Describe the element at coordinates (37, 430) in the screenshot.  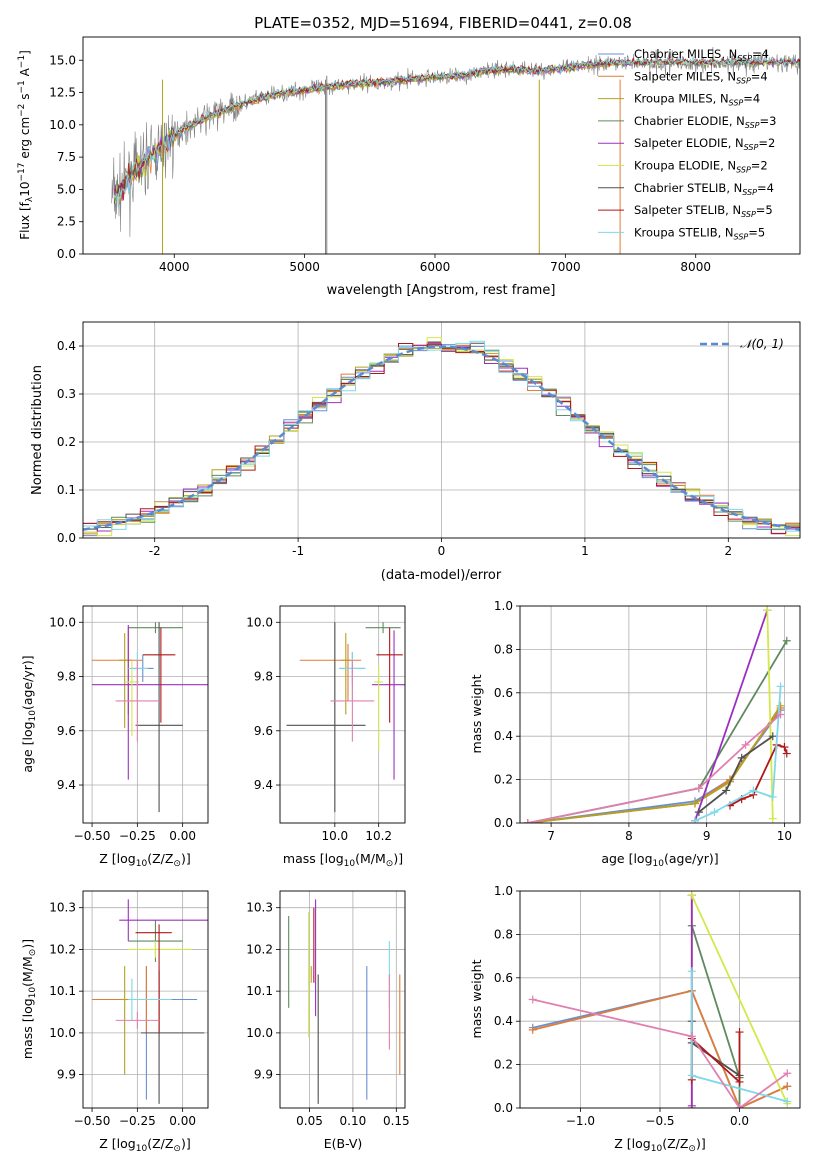
I see `y-axis-label: Normed distribution` at that location.